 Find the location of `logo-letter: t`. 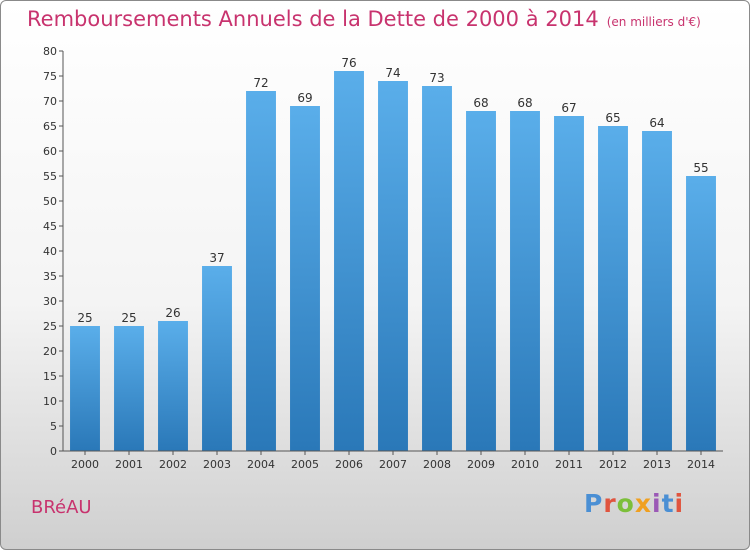

logo-letter: t is located at coordinates (668, 503).